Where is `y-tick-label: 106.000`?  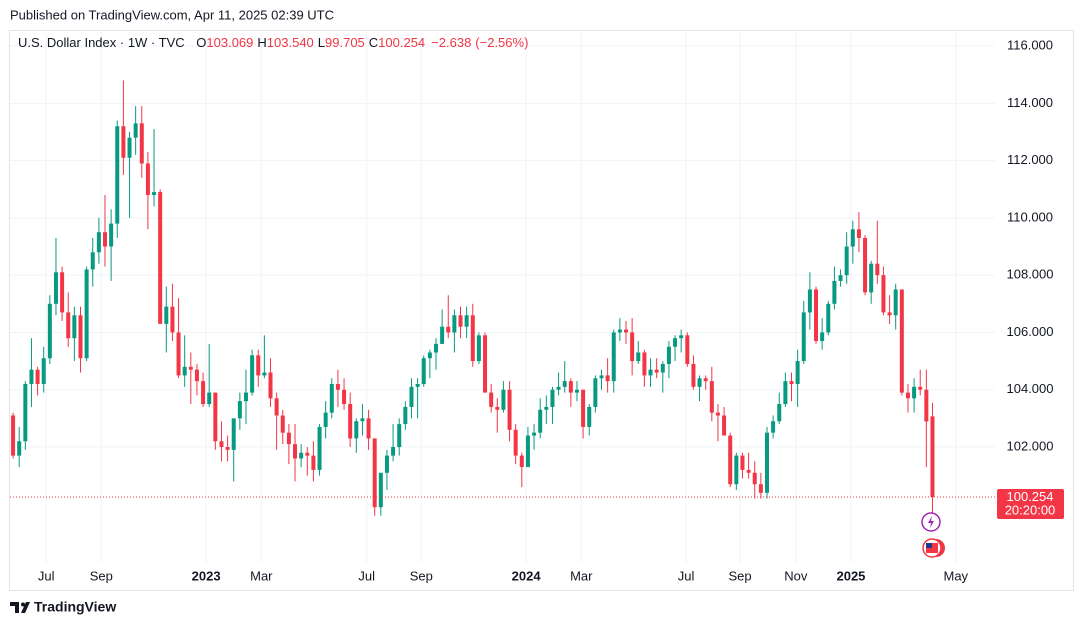
y-tick-label: 106.000 is located at coordinates (1030, 331).